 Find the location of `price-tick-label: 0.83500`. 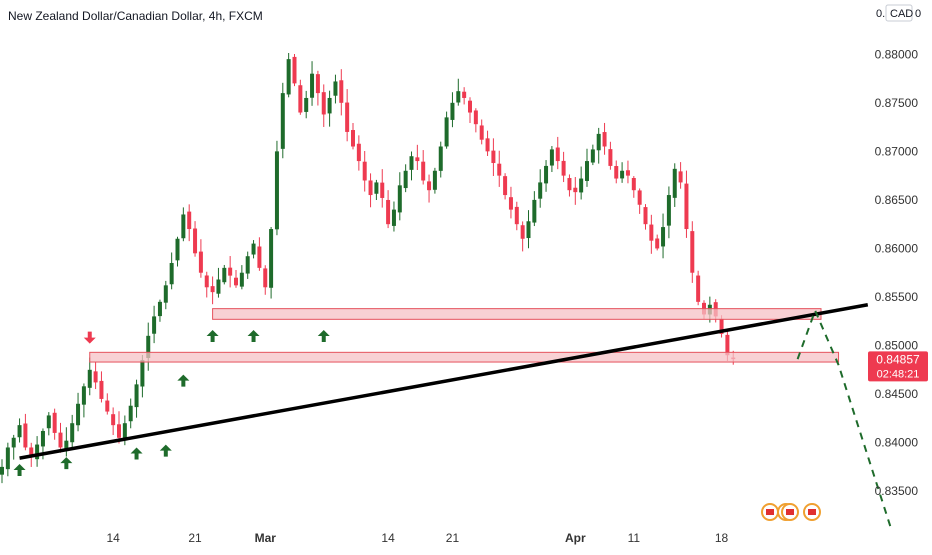

price-tick-label: 0.83500 is located at coordinates (897, 491).